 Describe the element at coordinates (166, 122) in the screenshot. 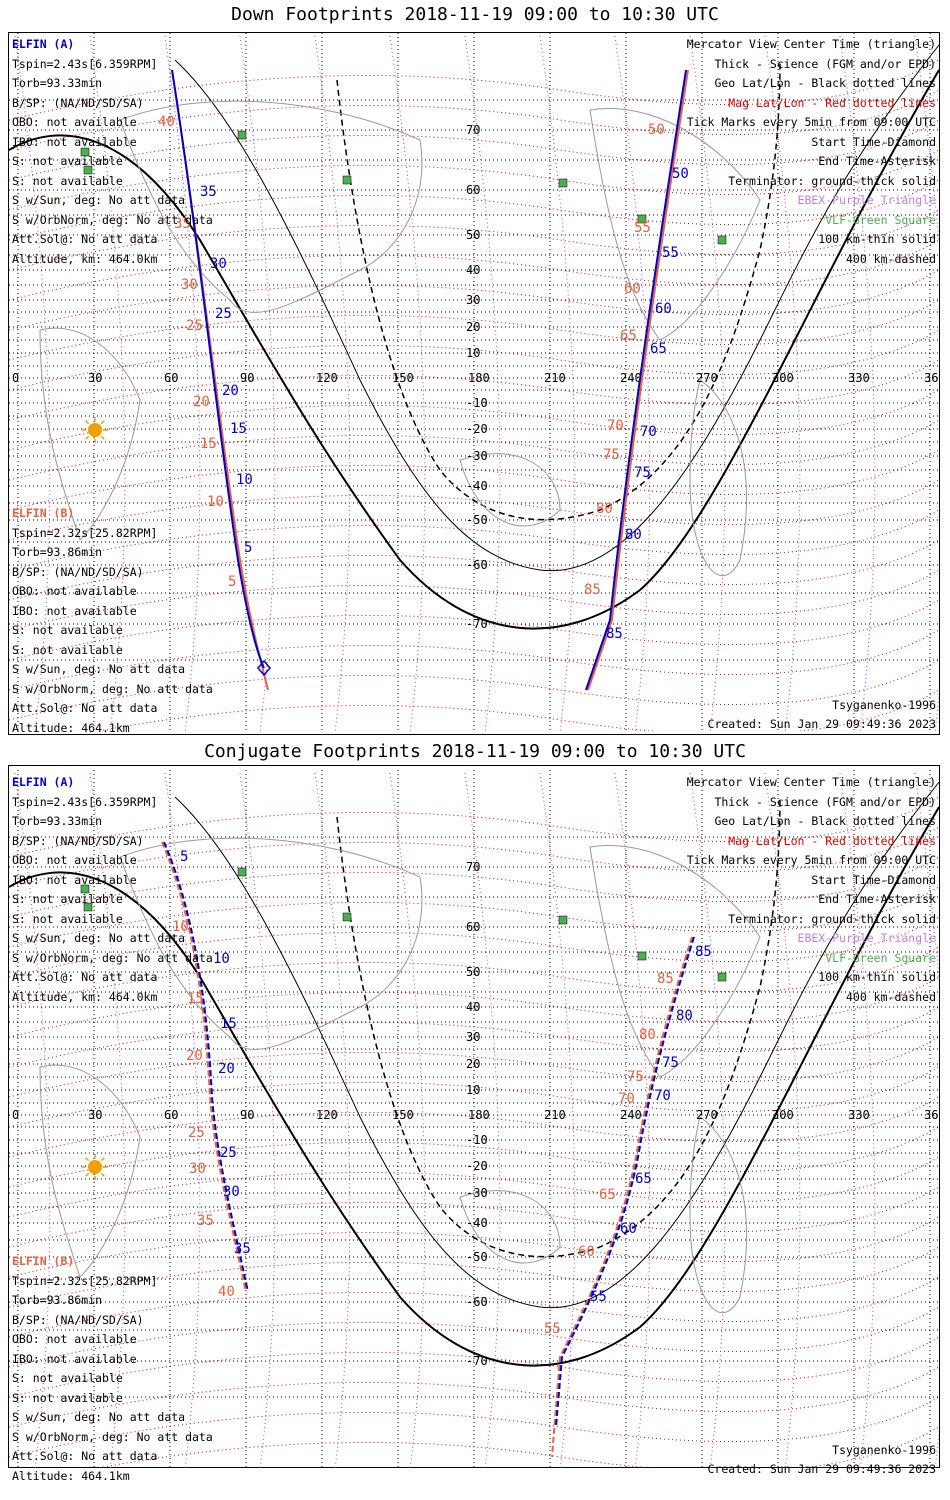

I see `elfin-b-tick-label: 40` at that location.